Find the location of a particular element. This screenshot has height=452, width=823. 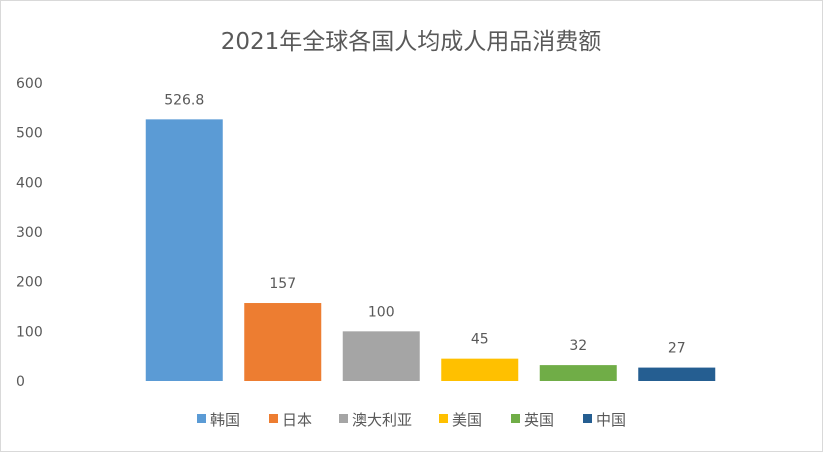

y-tick-label: 200 is located at coordinates (29, 283).